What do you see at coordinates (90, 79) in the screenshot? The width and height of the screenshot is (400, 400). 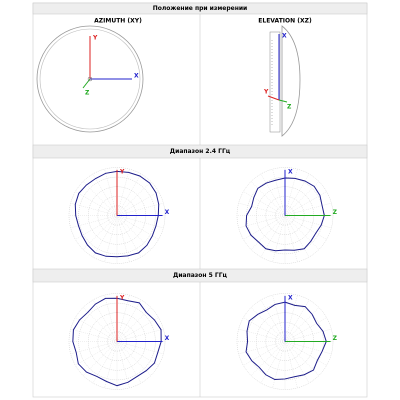 I see `azimuth-sketch` at bounding box center [90, 79].